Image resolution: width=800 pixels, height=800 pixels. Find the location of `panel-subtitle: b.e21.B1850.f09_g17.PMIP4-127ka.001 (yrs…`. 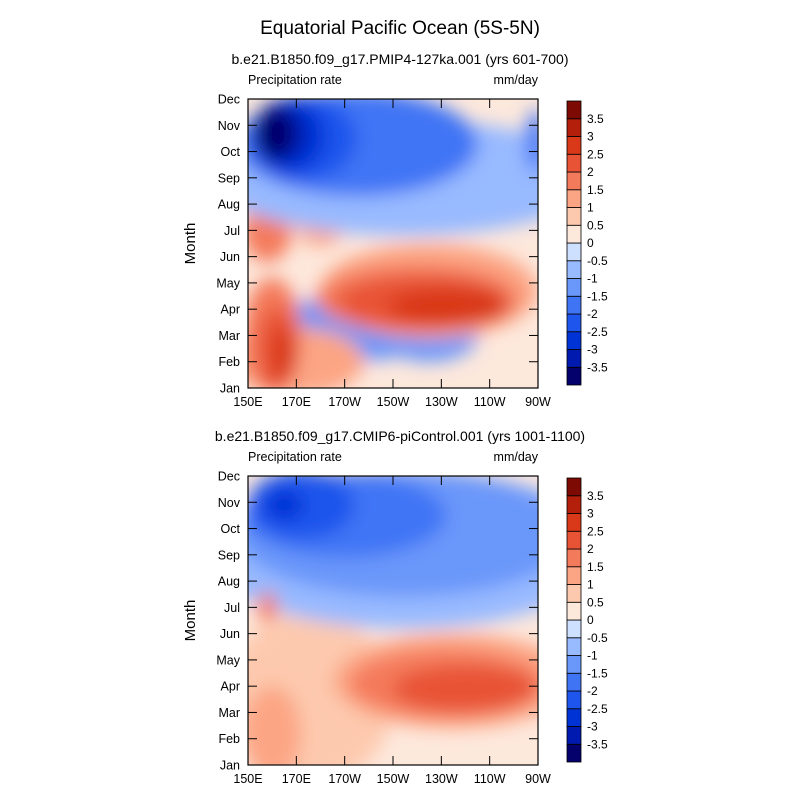

panel-subtitle: b.e21.B1850.f09_g17.PMIP4-127ka.001 (yrs… is located at coordinates (399, 59).